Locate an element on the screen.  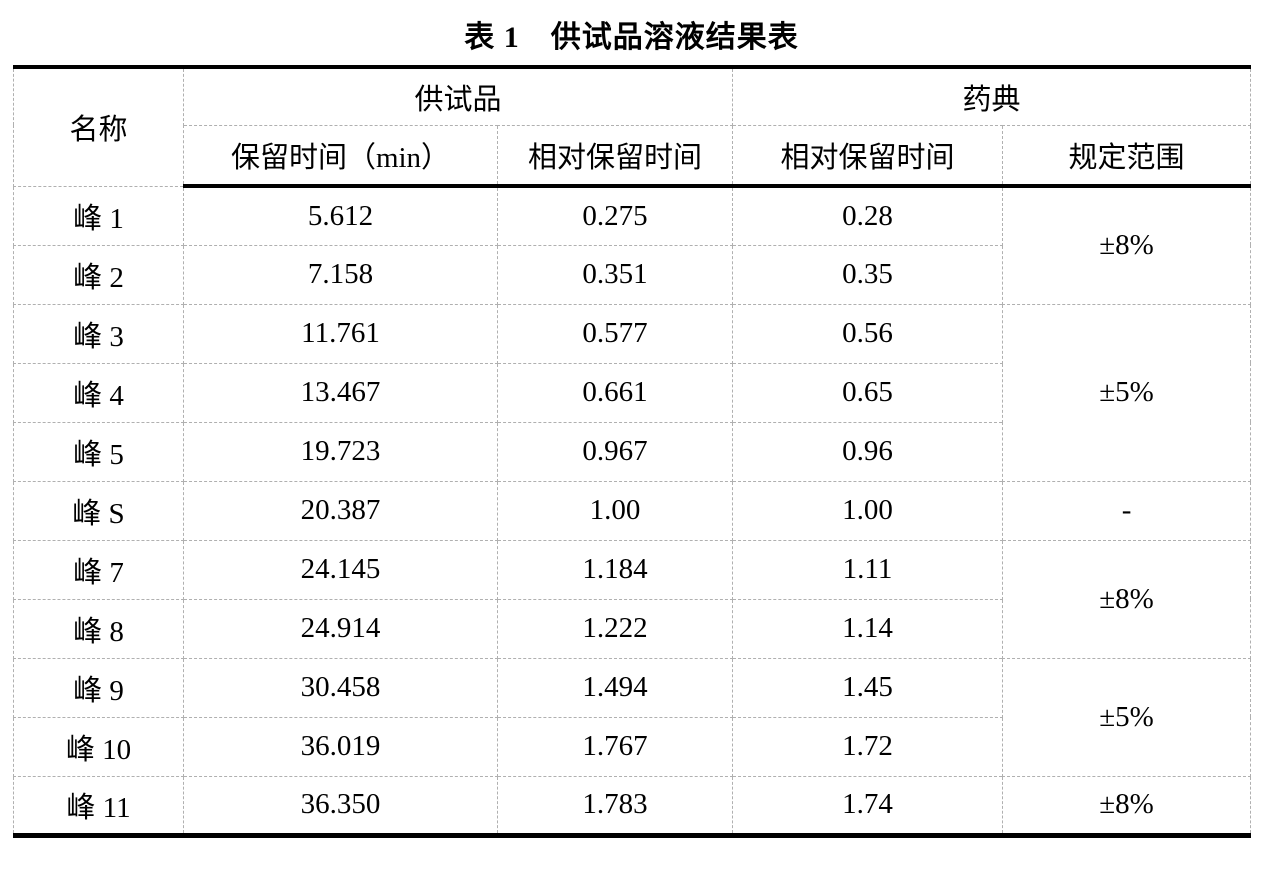
relative-rt-cell: 1.494 is located at coordinates (615, 687).